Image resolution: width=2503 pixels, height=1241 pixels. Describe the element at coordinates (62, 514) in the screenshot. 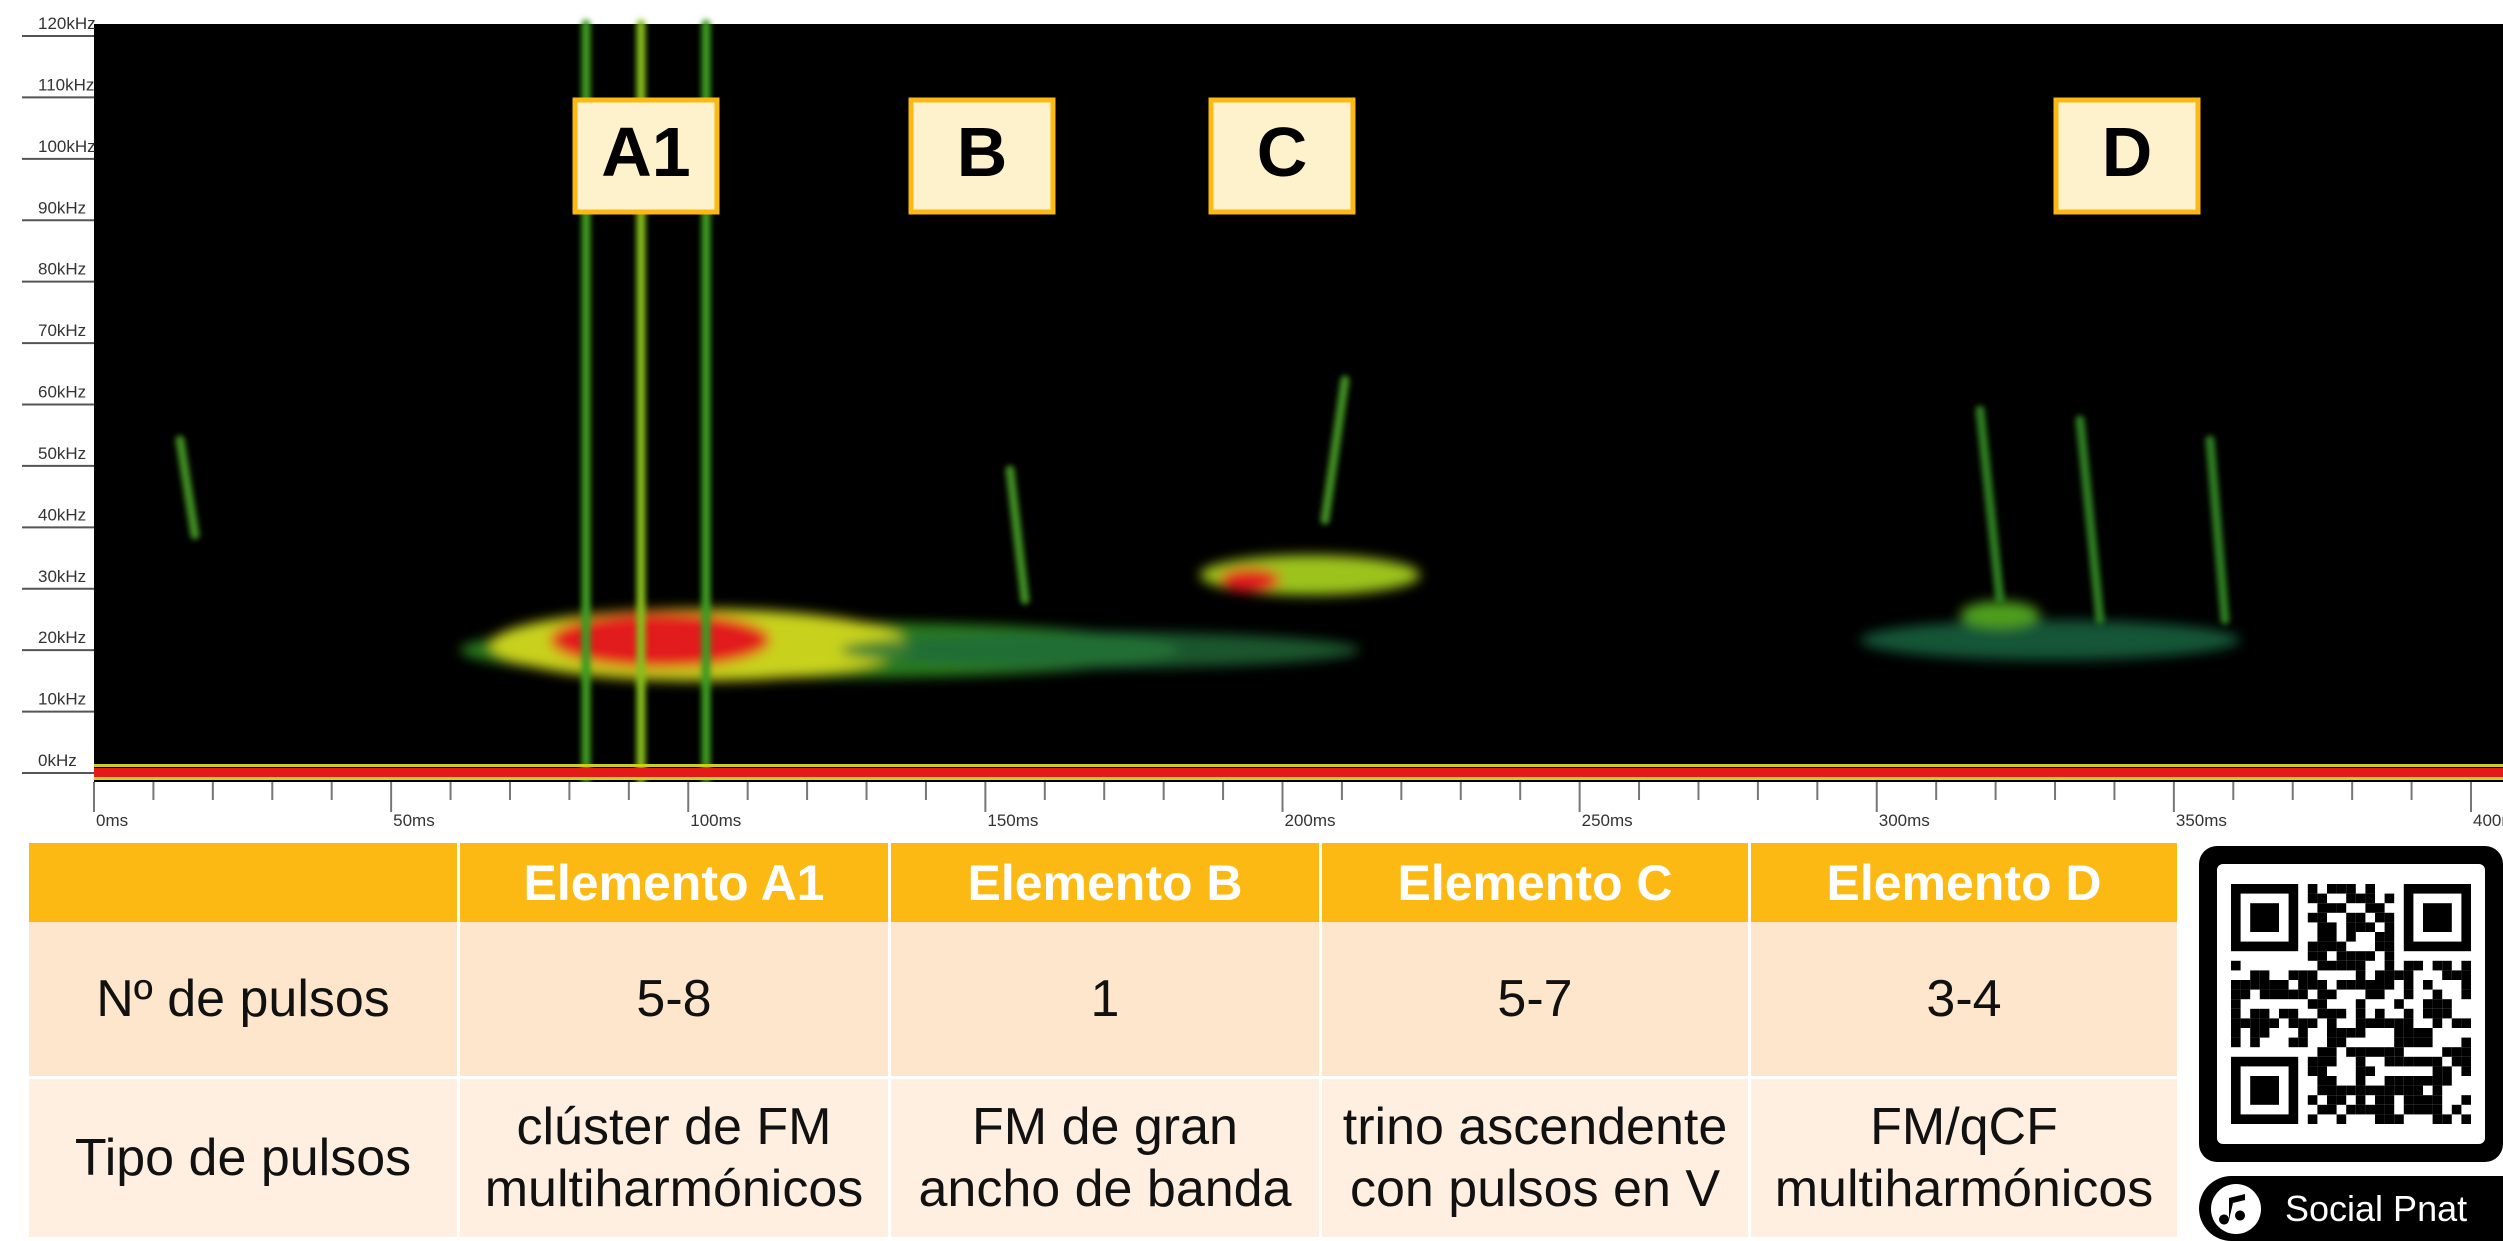

I see `y-tick-label: 40kHz` at that location.